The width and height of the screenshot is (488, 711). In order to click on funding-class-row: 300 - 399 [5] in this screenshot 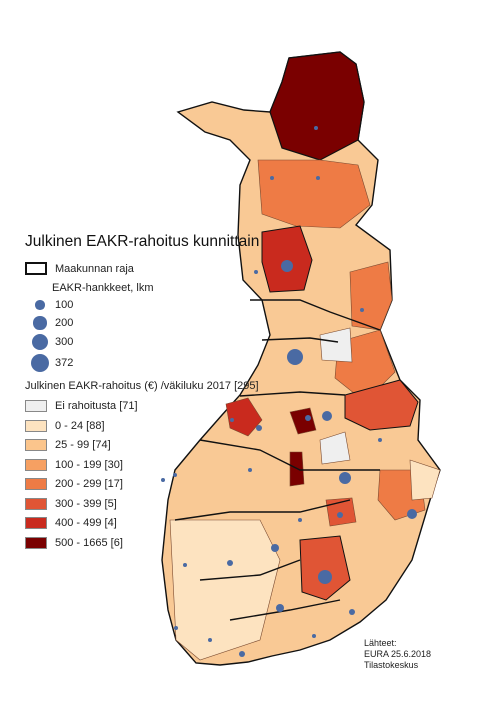, I will do `click(71, 503)`.